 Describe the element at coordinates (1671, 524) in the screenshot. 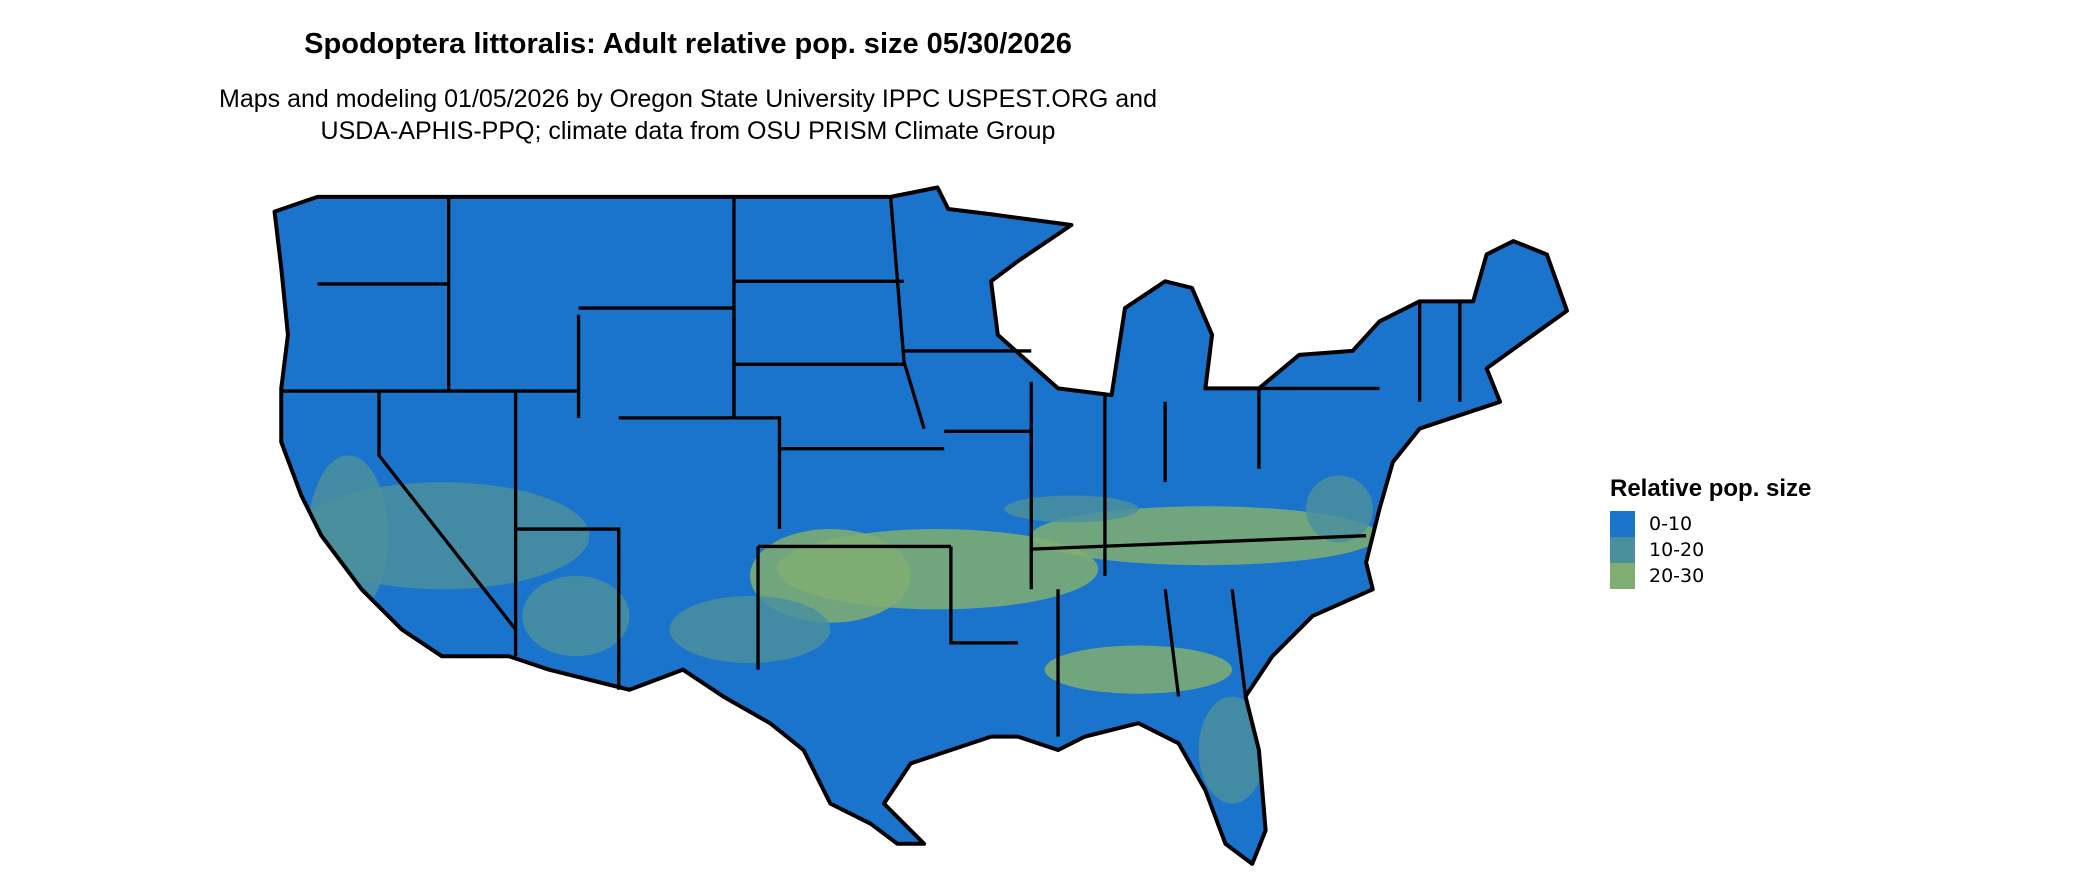

I see `legend-label: 0-10` at that location.